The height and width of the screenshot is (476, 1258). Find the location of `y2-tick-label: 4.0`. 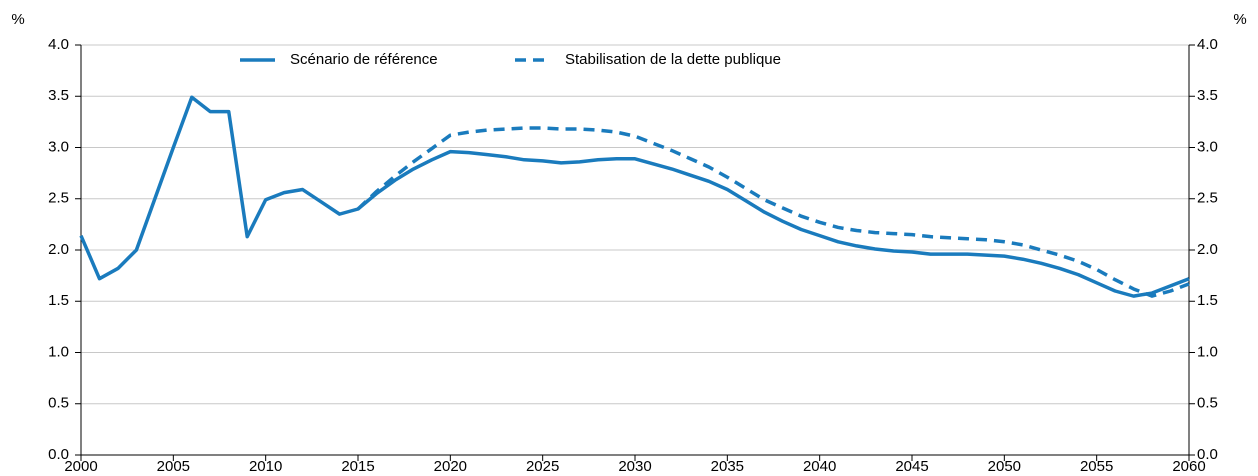

y2-tick-label: 4.0 is located at coordinates (1207, 44).